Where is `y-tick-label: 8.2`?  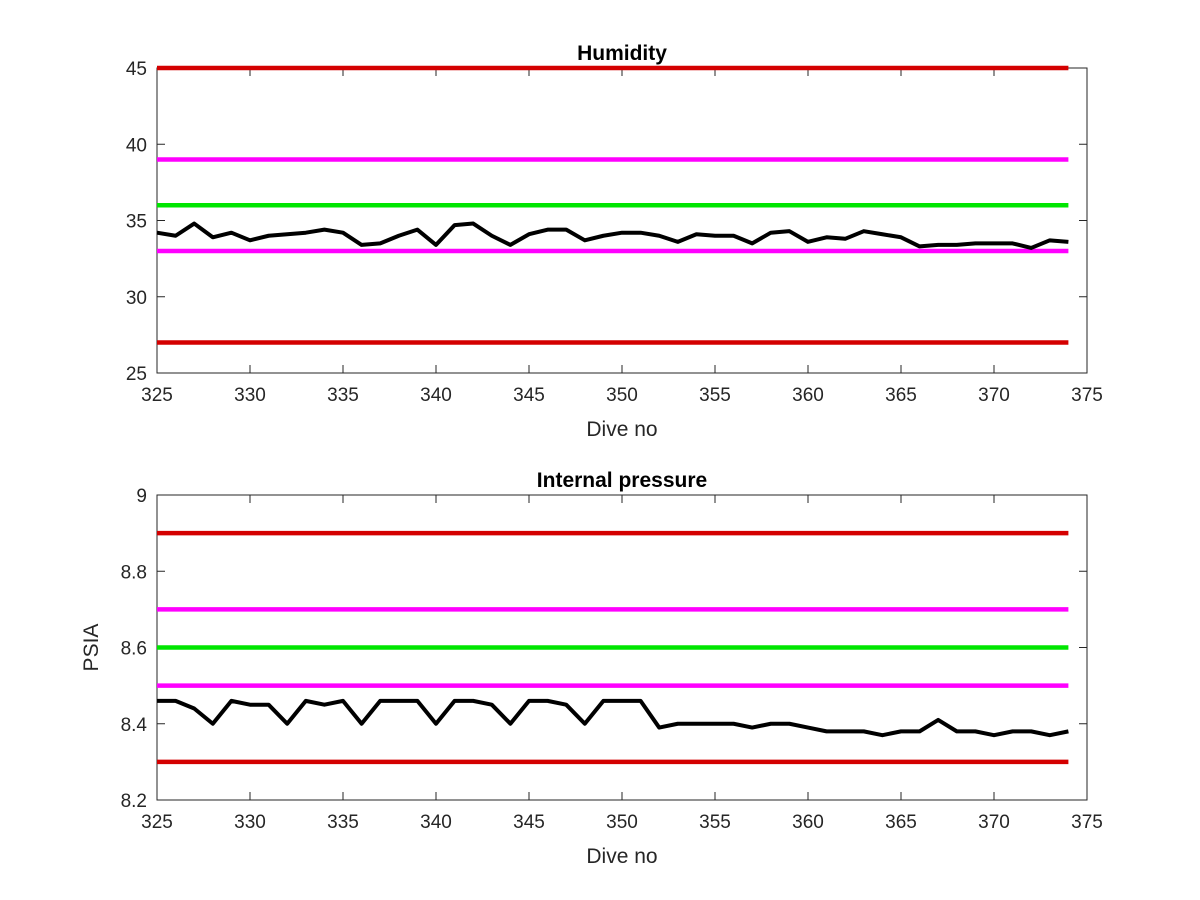 y-tick-label: 8.2 is located at coordinates (134, 801).